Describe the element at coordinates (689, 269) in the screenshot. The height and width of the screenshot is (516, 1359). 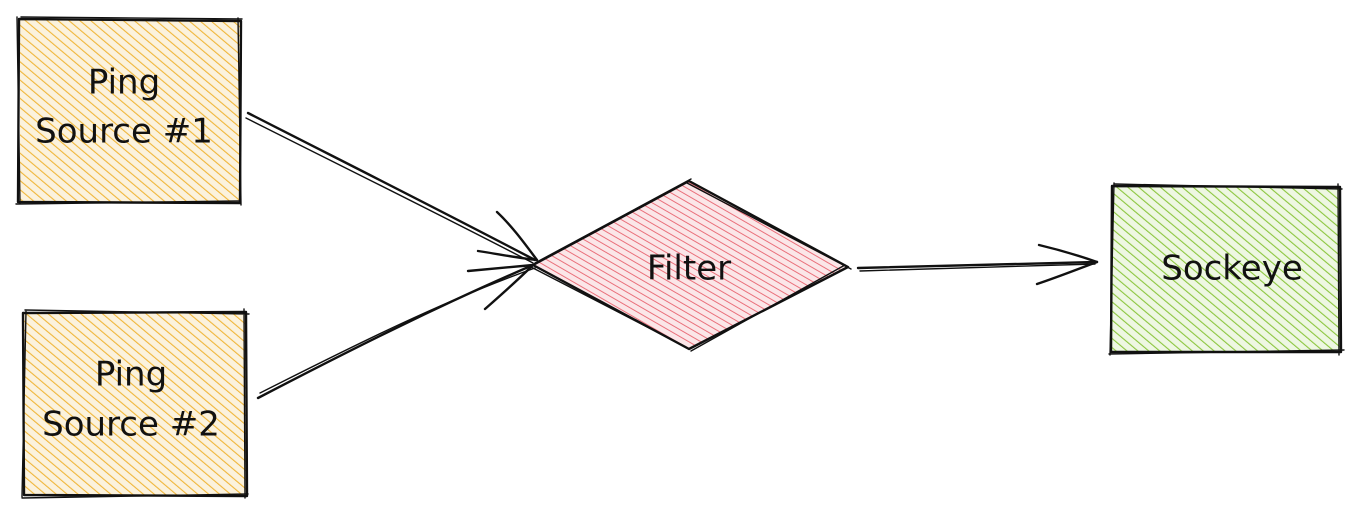
I see `filter-label: Filter` at that location.